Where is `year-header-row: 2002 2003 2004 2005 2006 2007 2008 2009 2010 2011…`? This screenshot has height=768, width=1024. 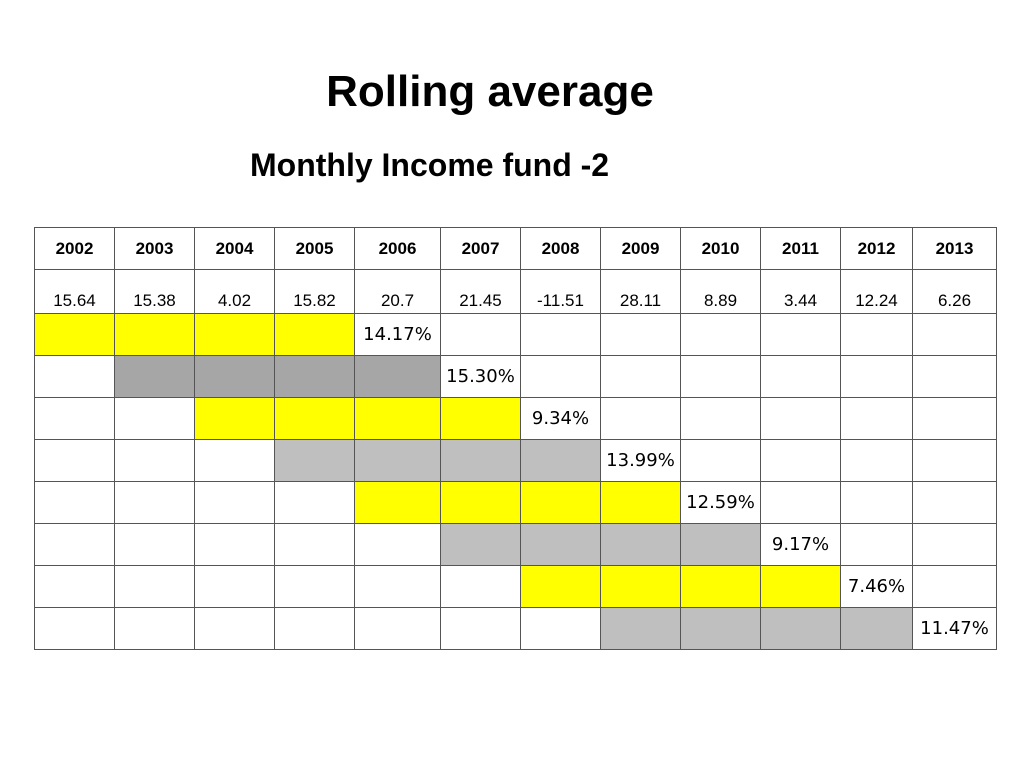
year-header-row: 2002 2003 2004 2005 2006 2007 2008 2009 2010 2011… is located at coordinates (515, 248).